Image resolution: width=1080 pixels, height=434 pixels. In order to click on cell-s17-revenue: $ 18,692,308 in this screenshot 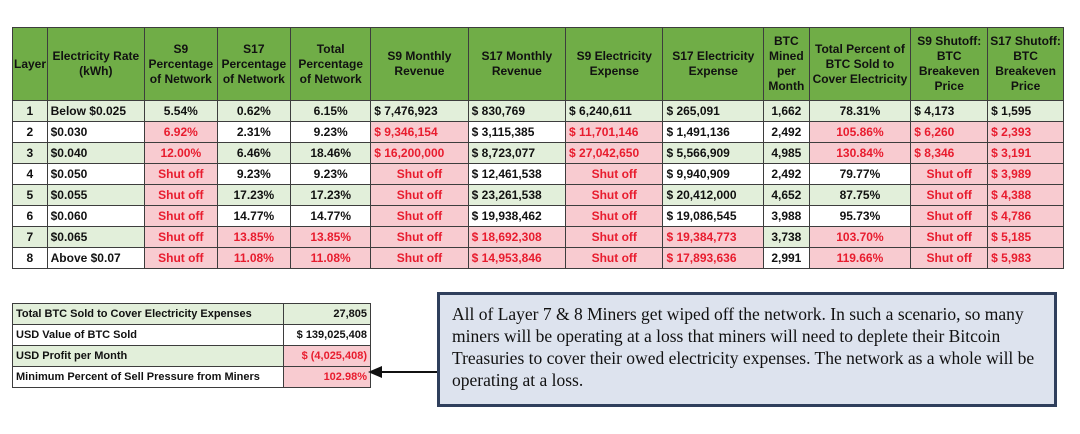, I will do `click(517, 237)`.